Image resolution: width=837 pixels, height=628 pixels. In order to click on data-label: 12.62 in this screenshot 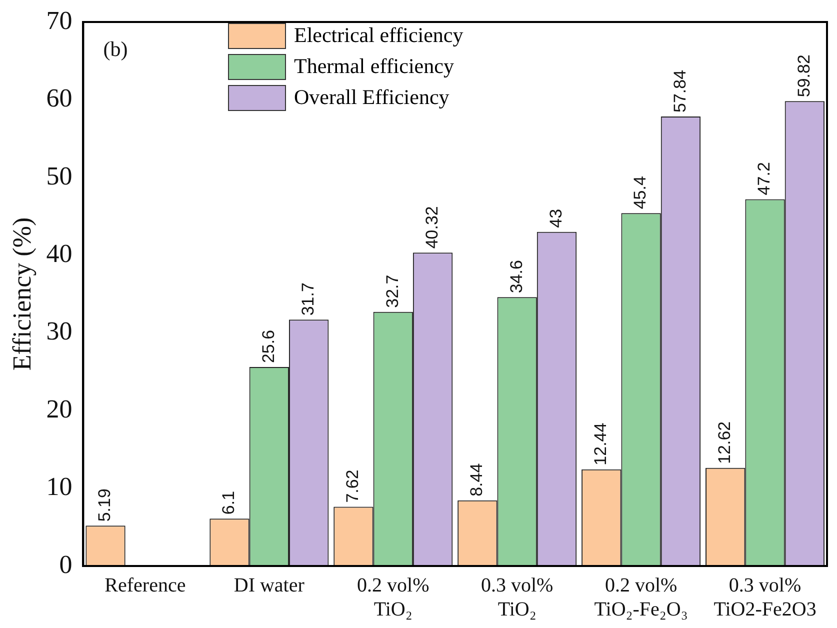, I will do `click(724, 442)`.